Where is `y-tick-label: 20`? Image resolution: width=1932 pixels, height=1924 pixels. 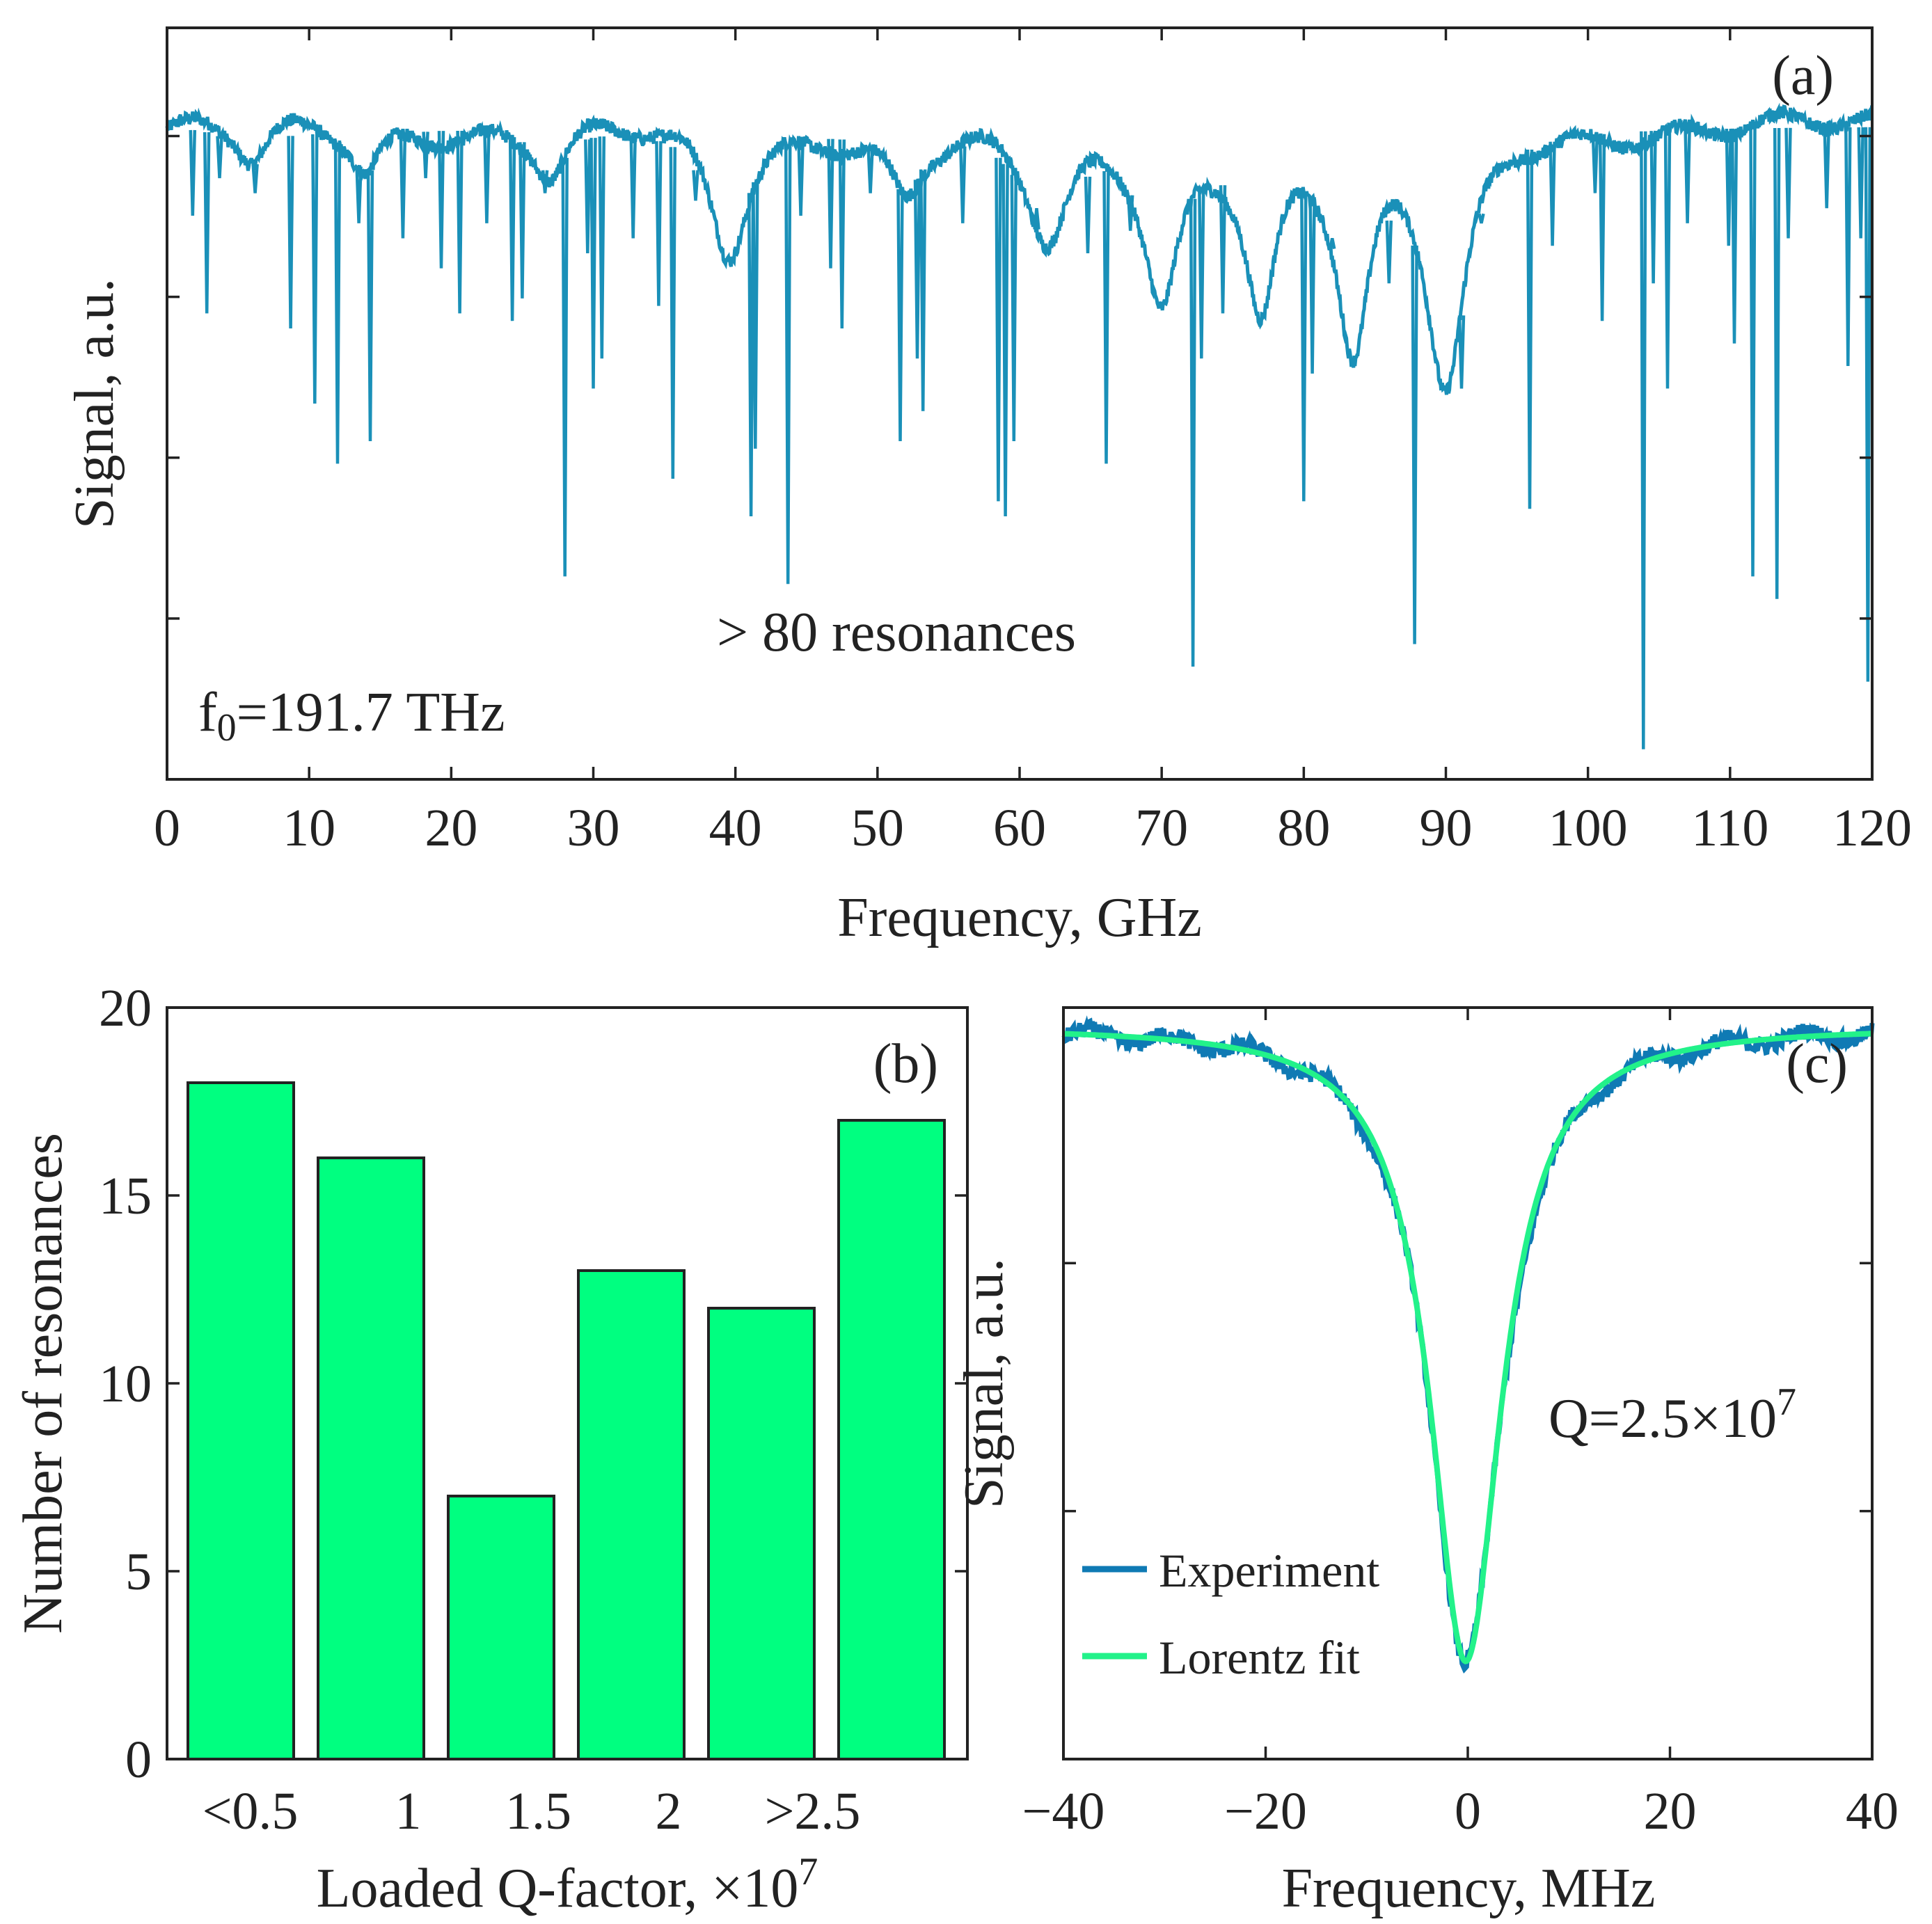
y-tick-label: 20 is located at coordinates (125, 1008).